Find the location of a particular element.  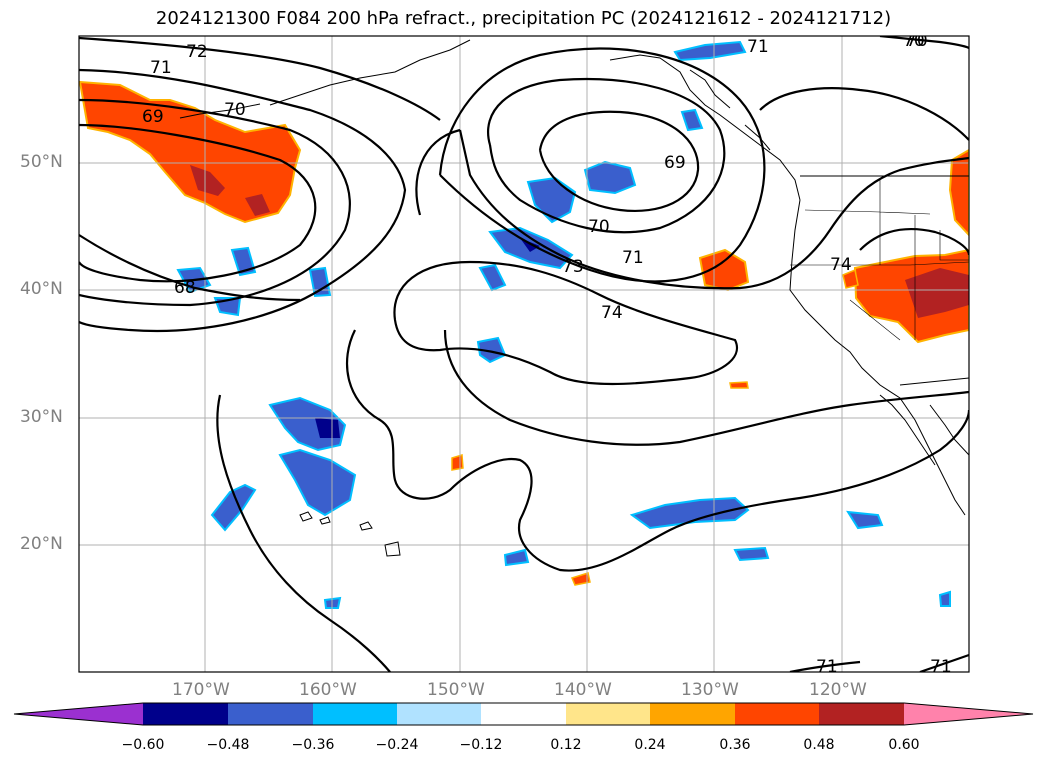

contour-label: 69 is located at coordinates (675, 163).